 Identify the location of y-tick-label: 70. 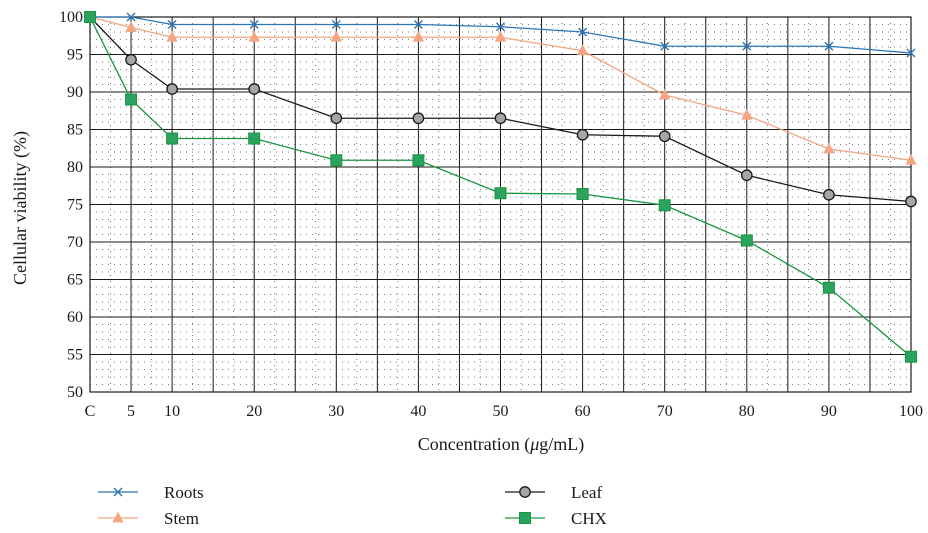
(75, 242).